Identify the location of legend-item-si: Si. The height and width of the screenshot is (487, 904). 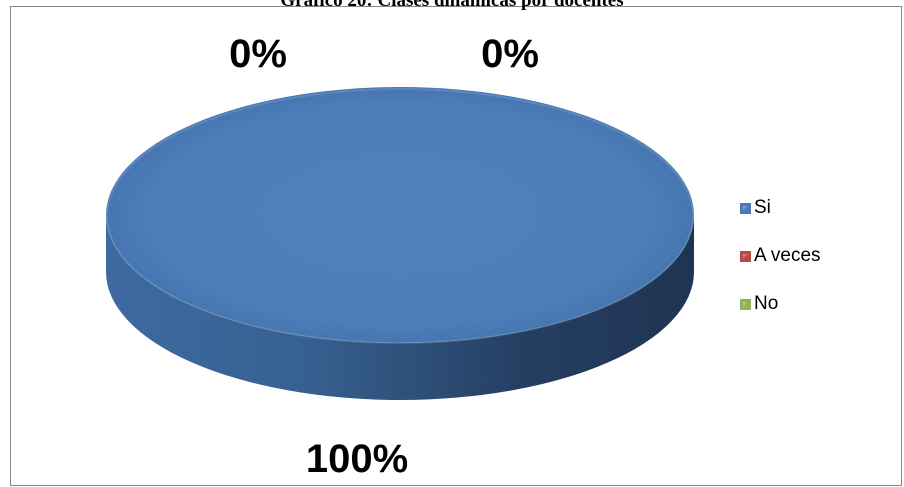
(780, 208).